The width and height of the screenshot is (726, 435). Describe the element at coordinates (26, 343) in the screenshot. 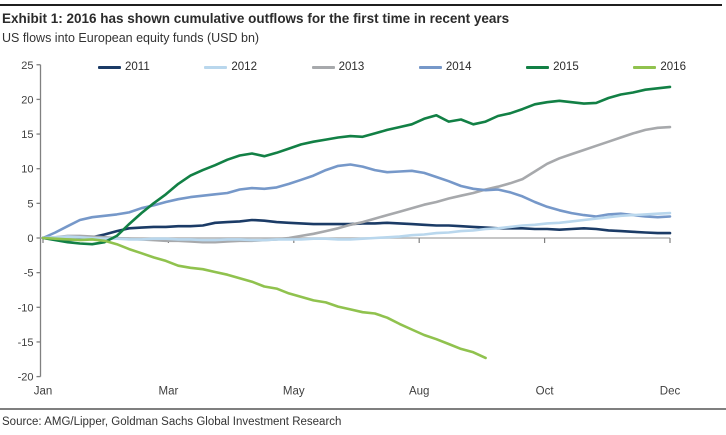

I see `y-tick-label: -15` at that location.